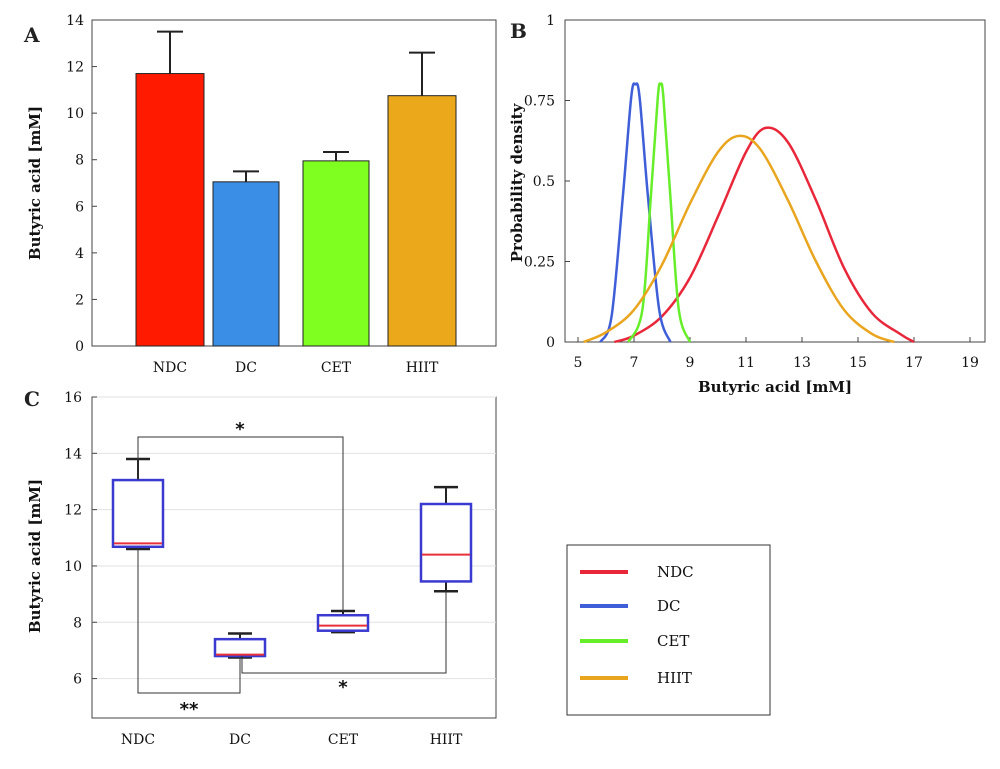 This screenshot has height=769, width=1000. I want to click on panel-c-box-hiit, so click(446, 542).